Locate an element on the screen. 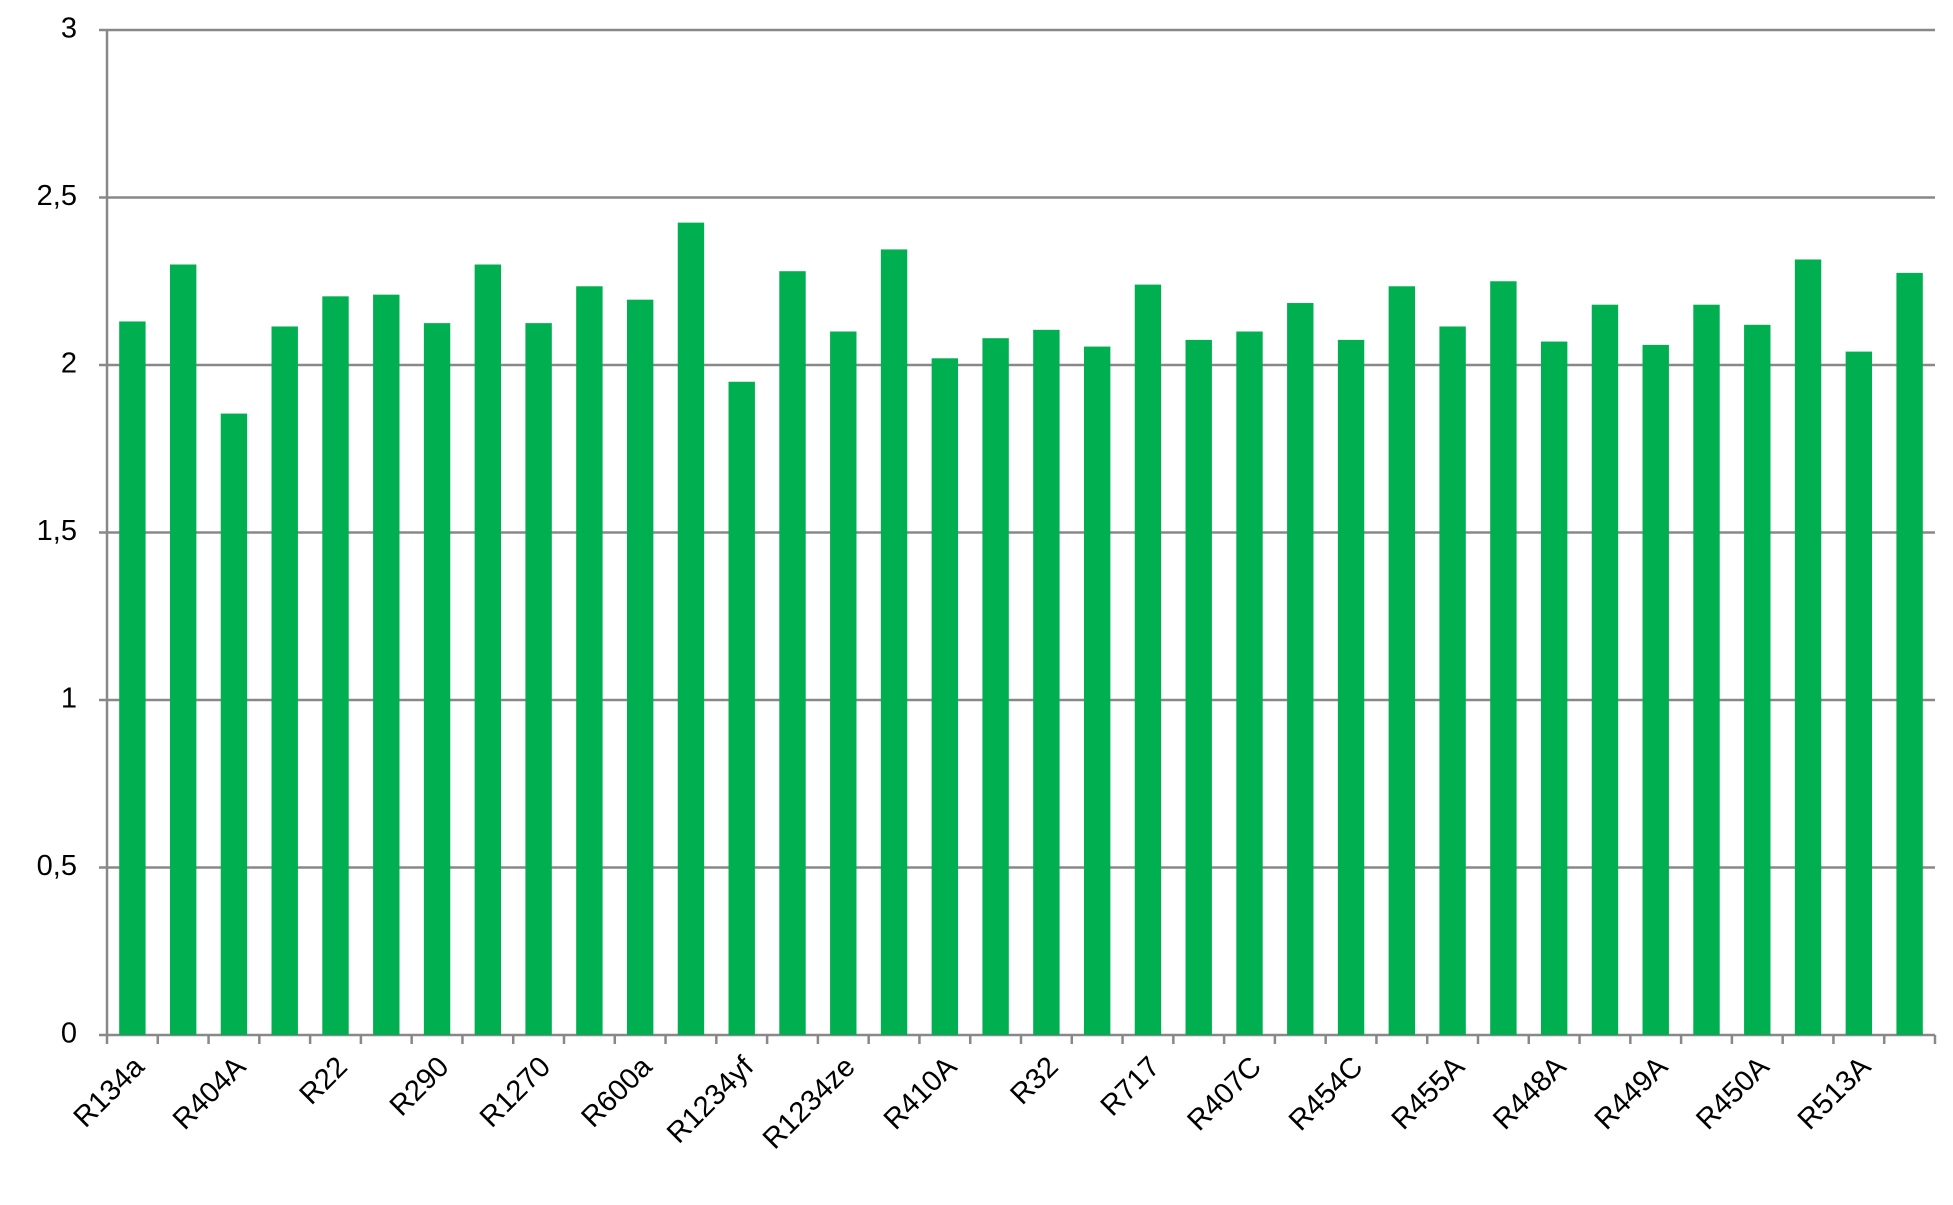 Image resolution: width=1953 pixels, height=1205 pixels. x-tick-label: R455A is located at coordinates (1429, 1093).